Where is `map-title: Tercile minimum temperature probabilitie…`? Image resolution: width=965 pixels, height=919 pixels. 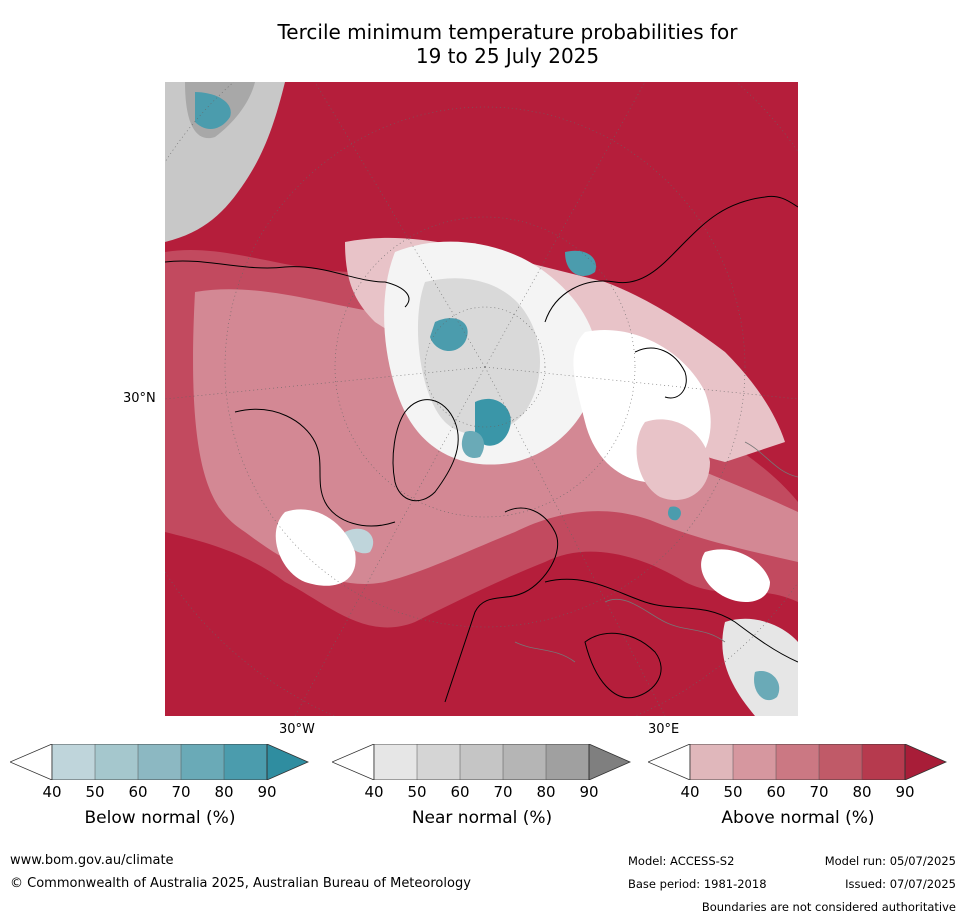
map-title: Tercile minimum temperature probabilitie… is located at coordinates (482, 44).